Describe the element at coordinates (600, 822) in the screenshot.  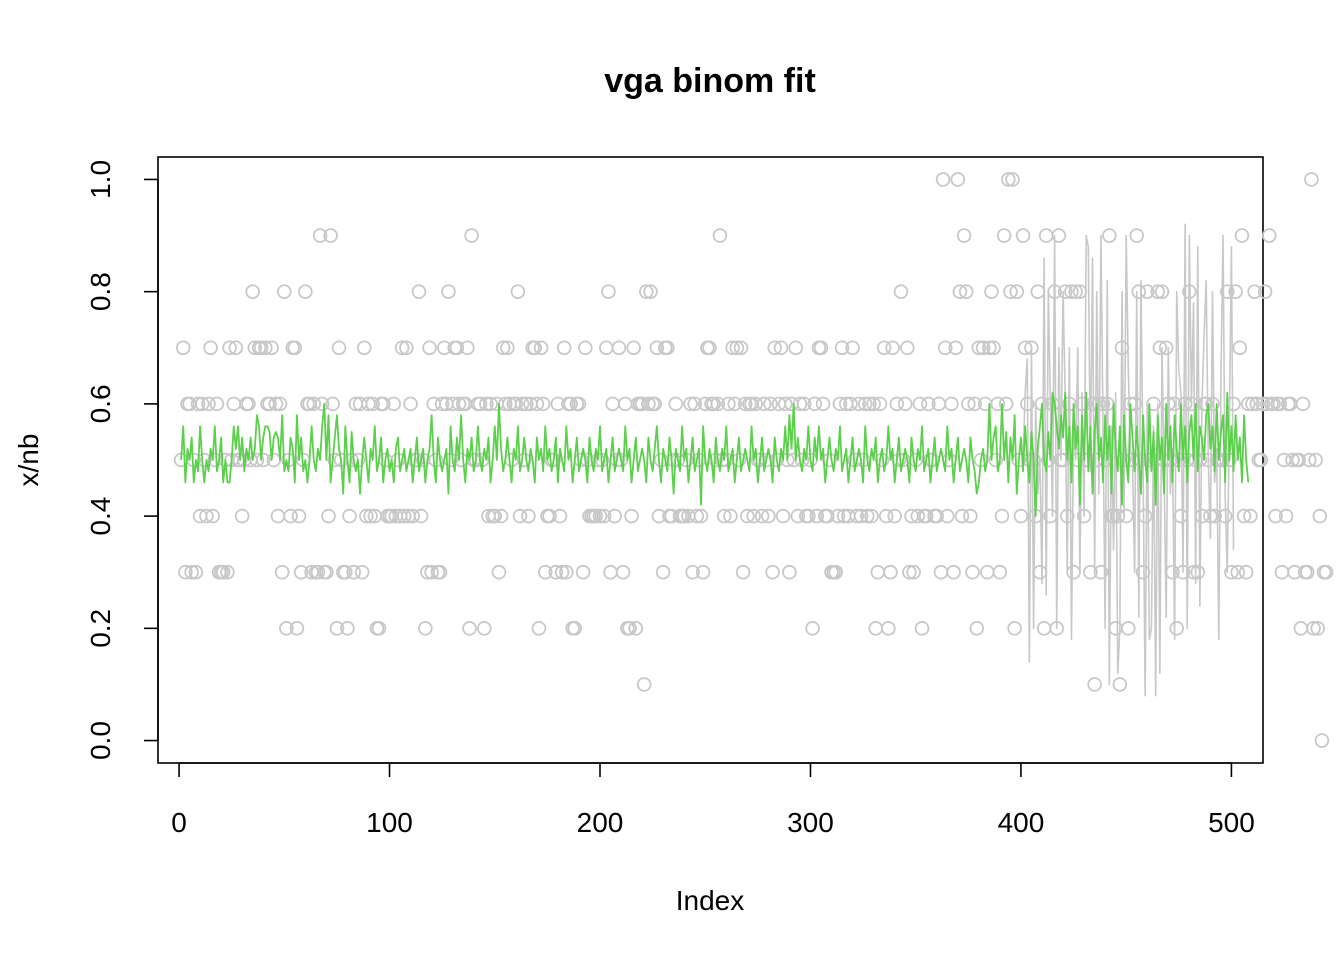
I see `x-tick-label: 200` at that location.